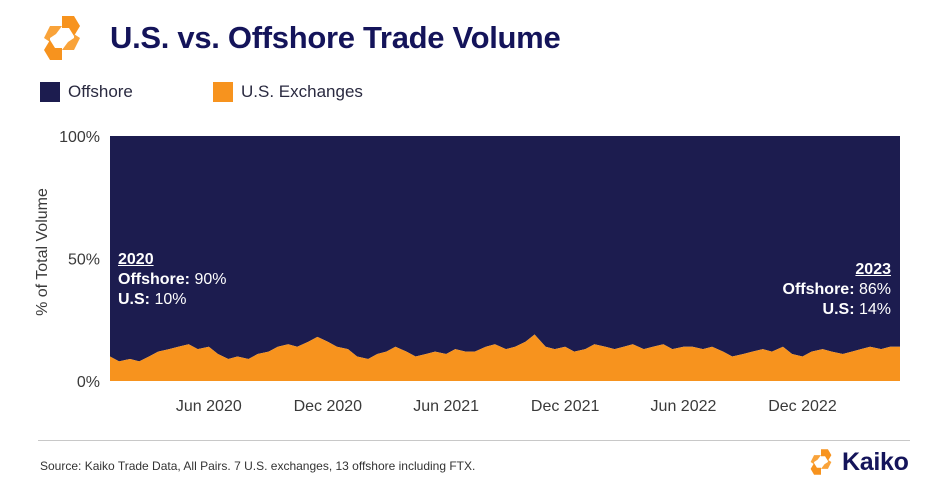 This screenshot has width=947, height=501. I want to click on legend-label-us: U.S. Exchanges, so click(302, 91).